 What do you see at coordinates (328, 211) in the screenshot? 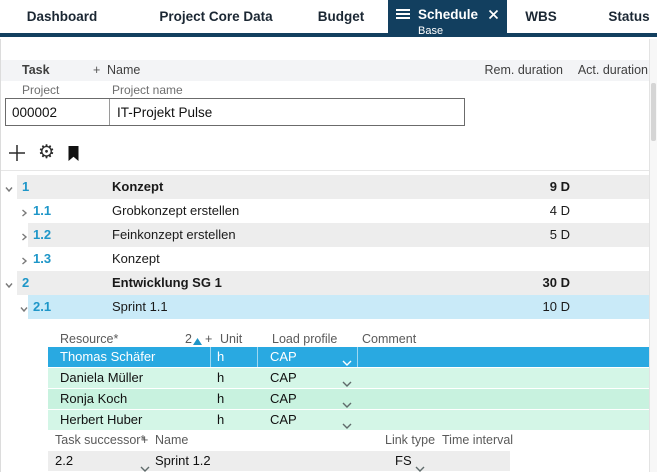
I see `task-row-1-1: 1.1 Grobkonzept erstellen 4 D` at bounding box center [328, 211].